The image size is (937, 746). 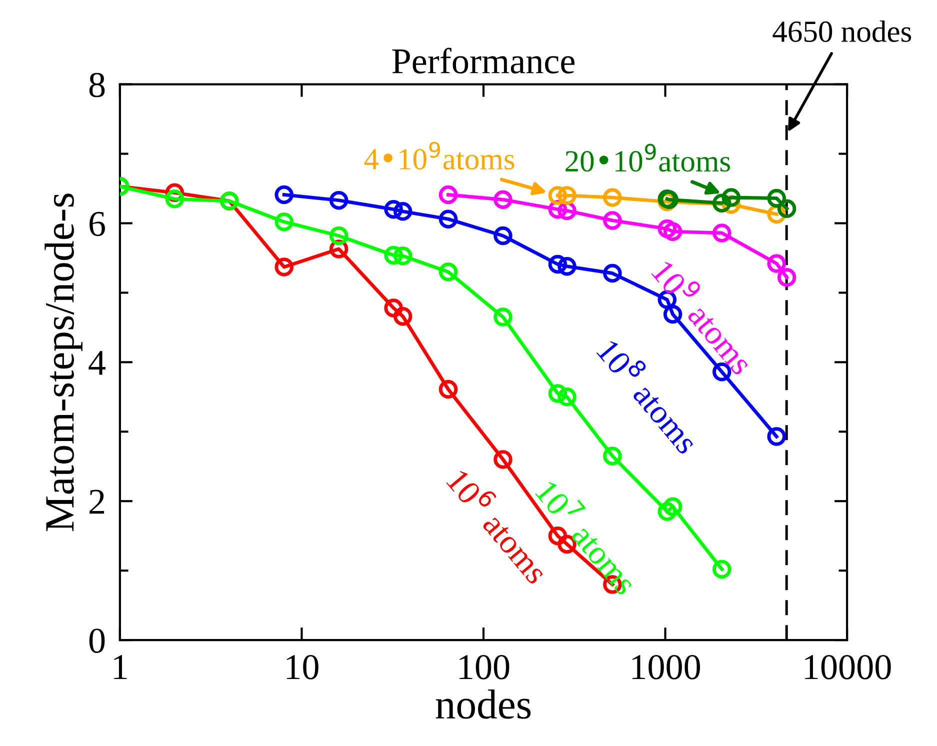 What do you see at coordinates (120, 667) in the screenshot?
I see `x-tick-label: 1` at bounding box center [120, 667].